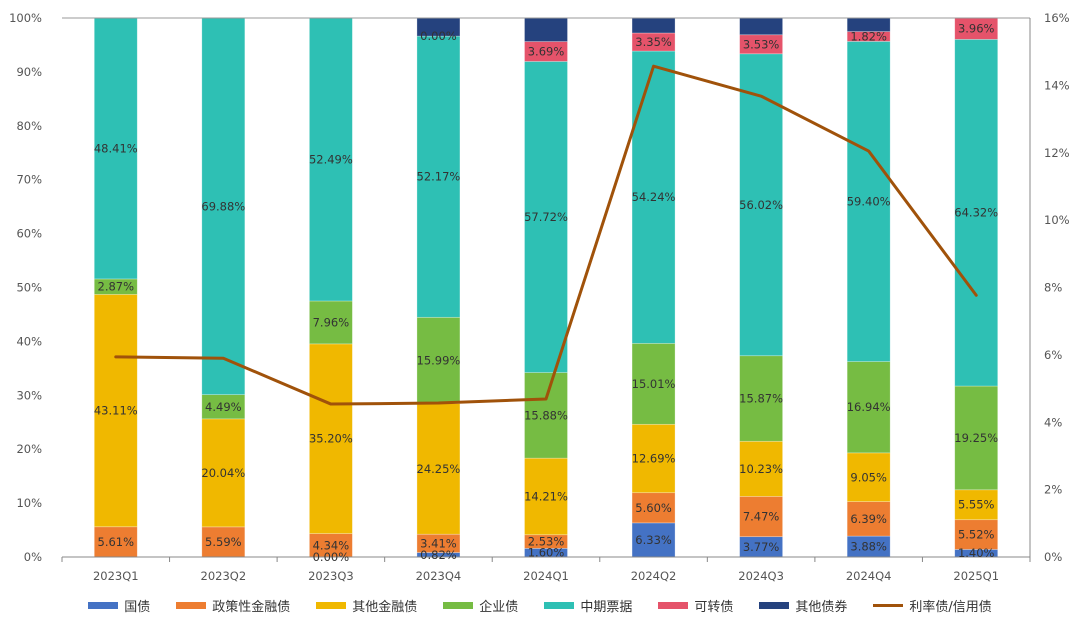 The image size is (1080, 632). Describe the element at coordinates (224, 576) in the screenshot. I see `x-tick-label: 2023Q2` at that location.